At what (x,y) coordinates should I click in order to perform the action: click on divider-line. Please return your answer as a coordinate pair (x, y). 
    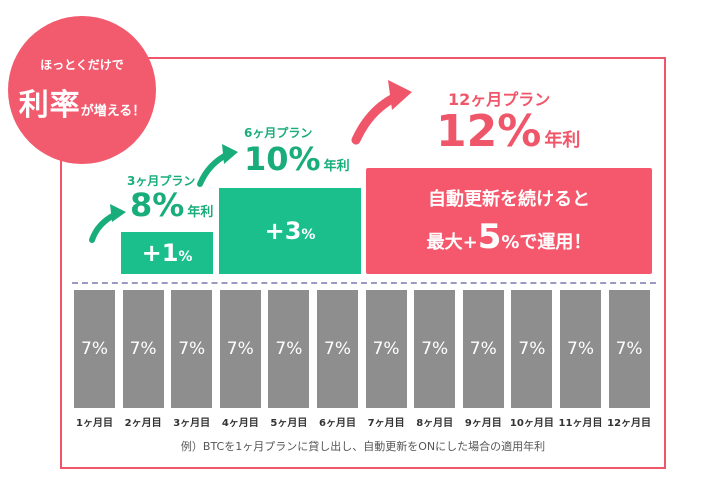
    Looking at the image, I should click on (364, 283).